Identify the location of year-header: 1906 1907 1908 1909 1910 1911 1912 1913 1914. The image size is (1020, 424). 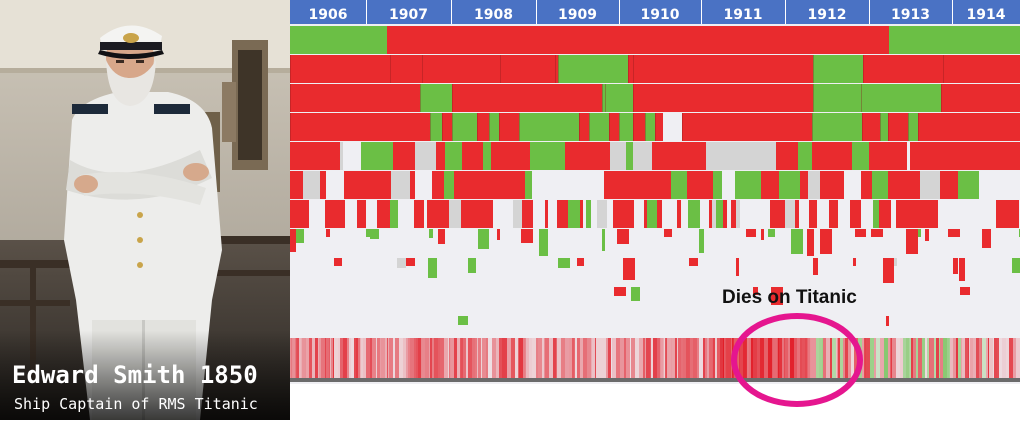
(655, 12).